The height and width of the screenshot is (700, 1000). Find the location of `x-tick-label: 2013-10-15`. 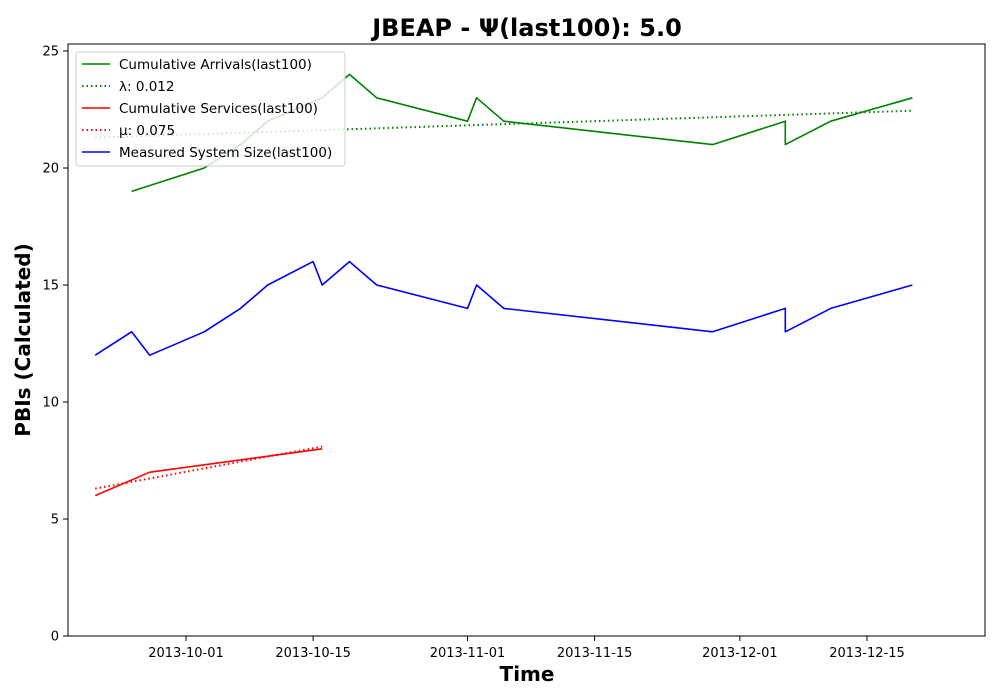

x-tick-label: 2013-10-15 is located at coordinates (313, 653).